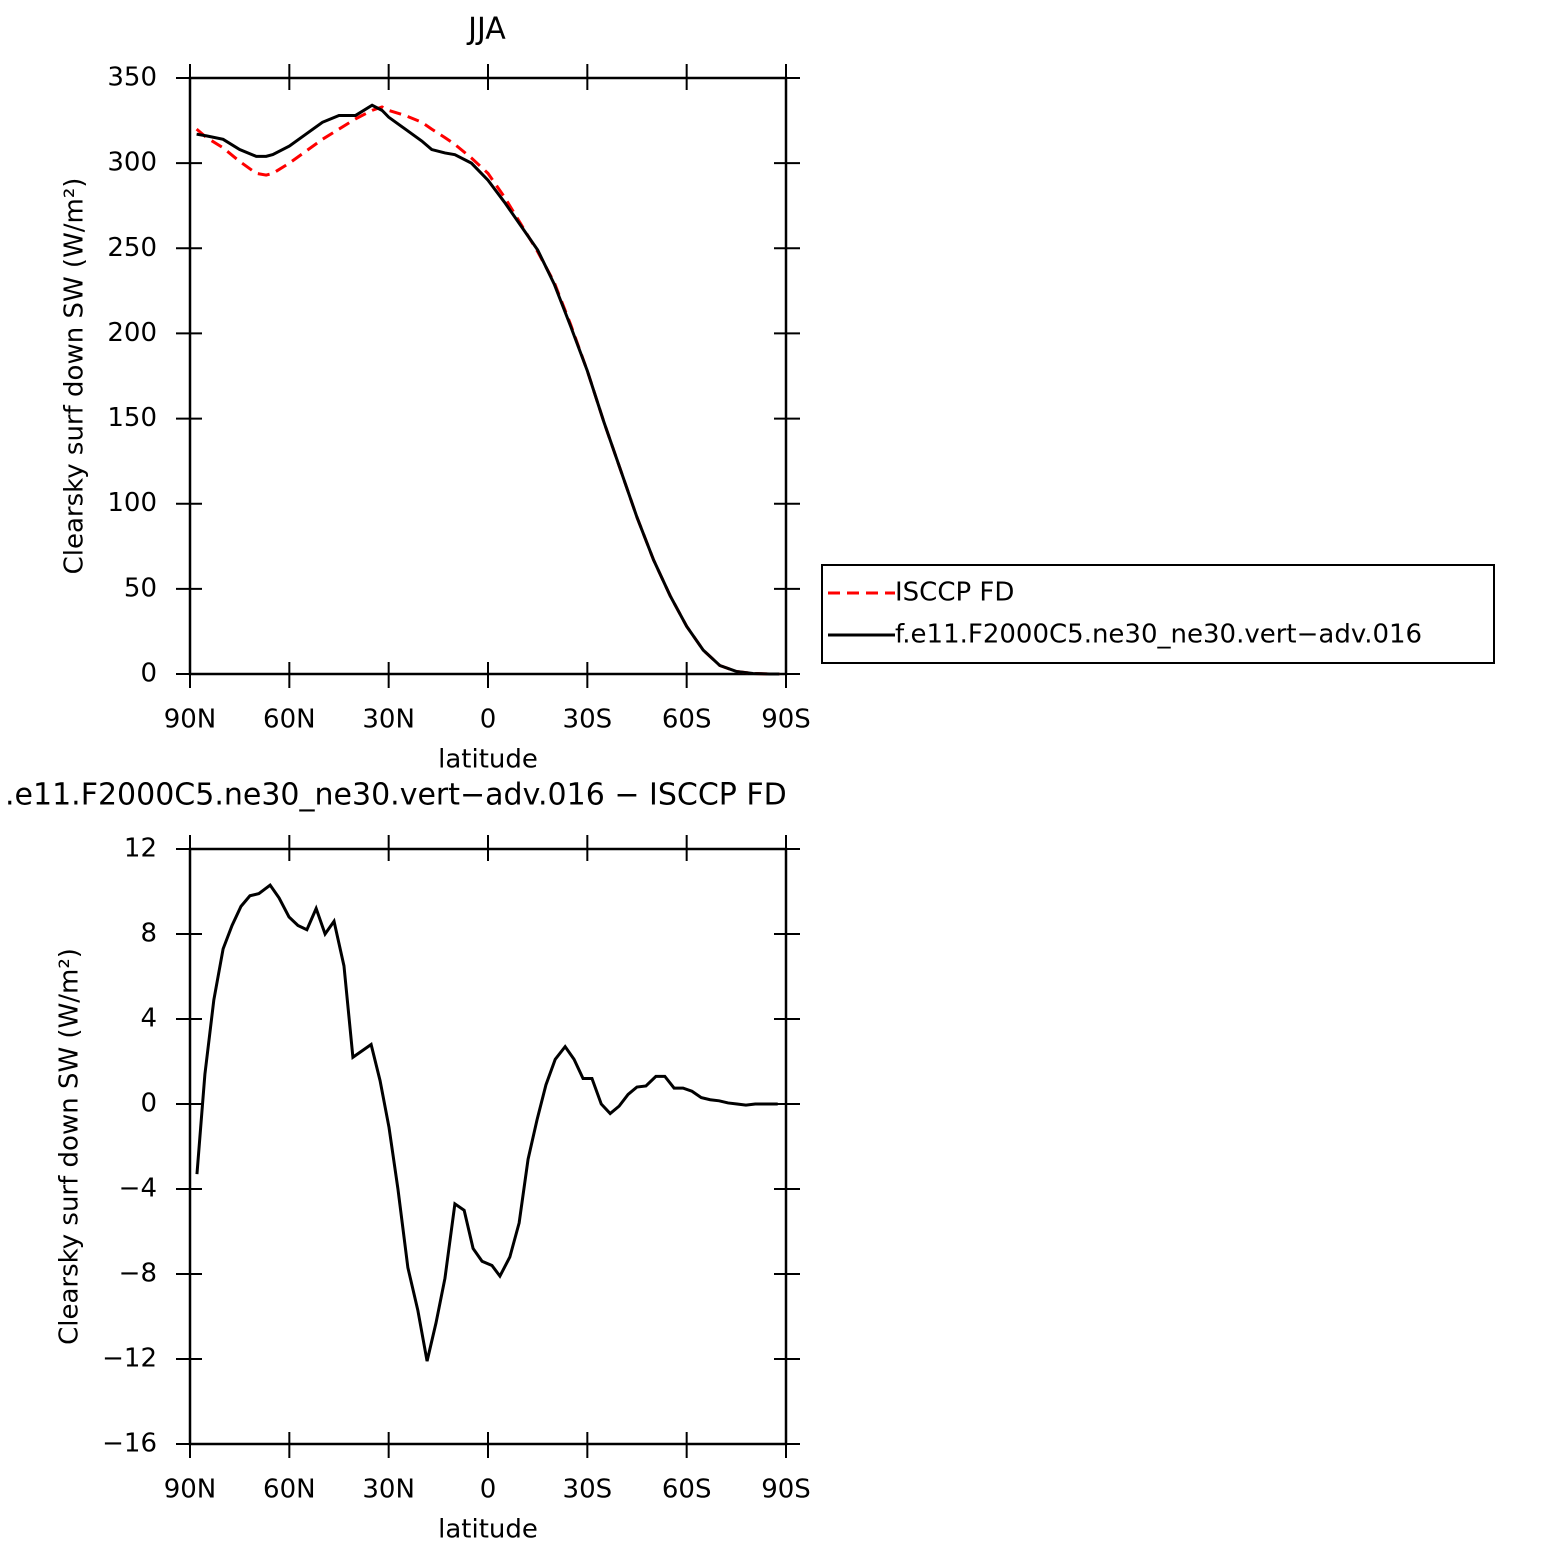 The image size is (1552, 1553). What do you see at coordinates (132, 333) in the screenshot?
I see `y-tick-label: 200` at bounding box center [132, 333].